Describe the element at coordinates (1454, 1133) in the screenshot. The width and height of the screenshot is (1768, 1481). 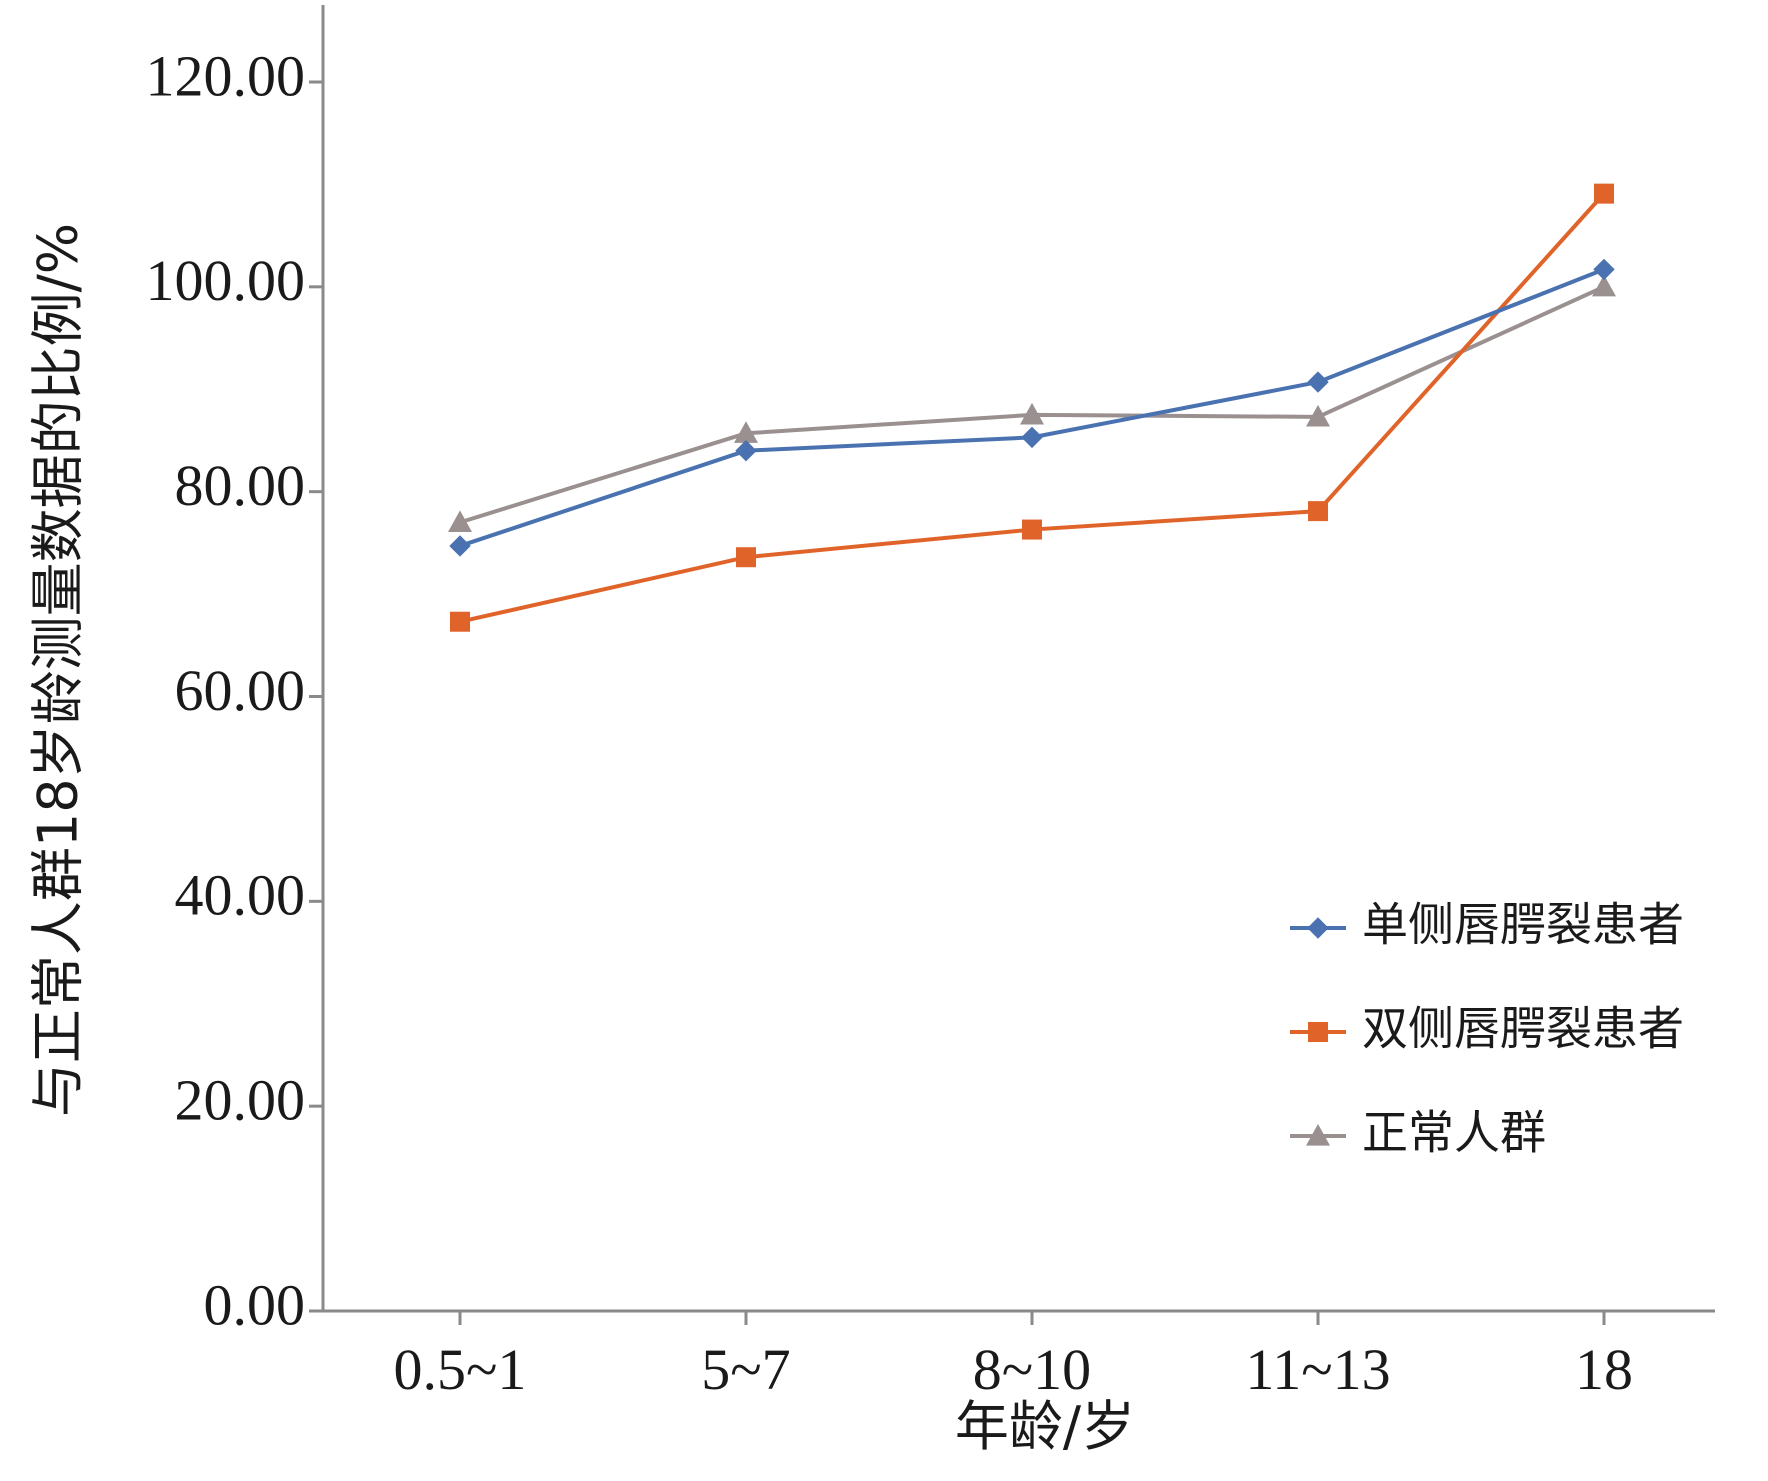
I see `legend-label: 正常人群` at that location.